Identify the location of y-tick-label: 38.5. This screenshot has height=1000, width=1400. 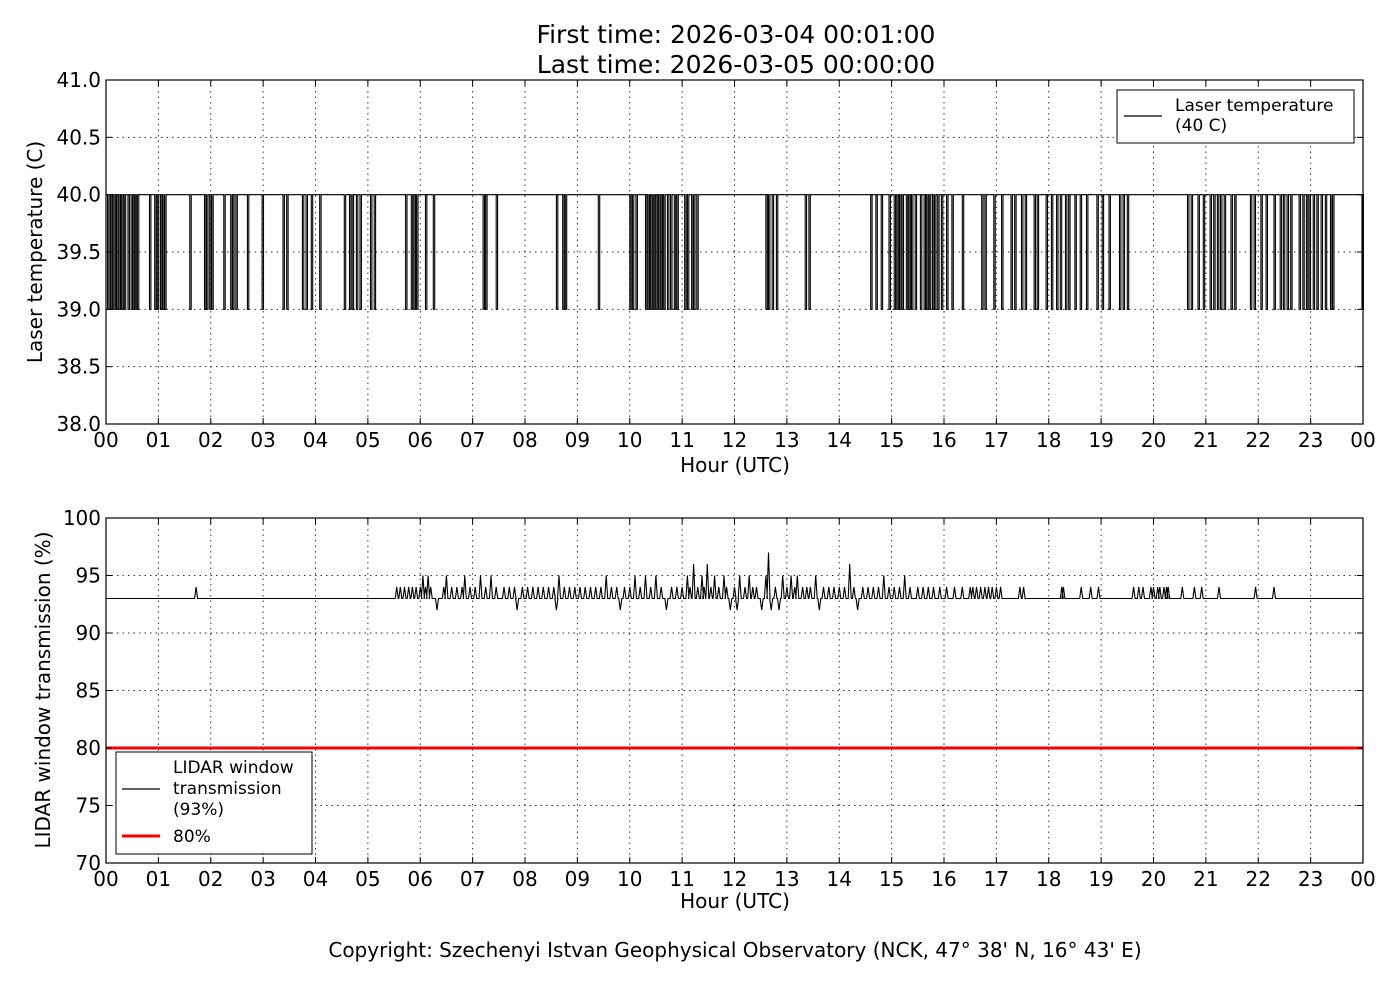
(78, 367).